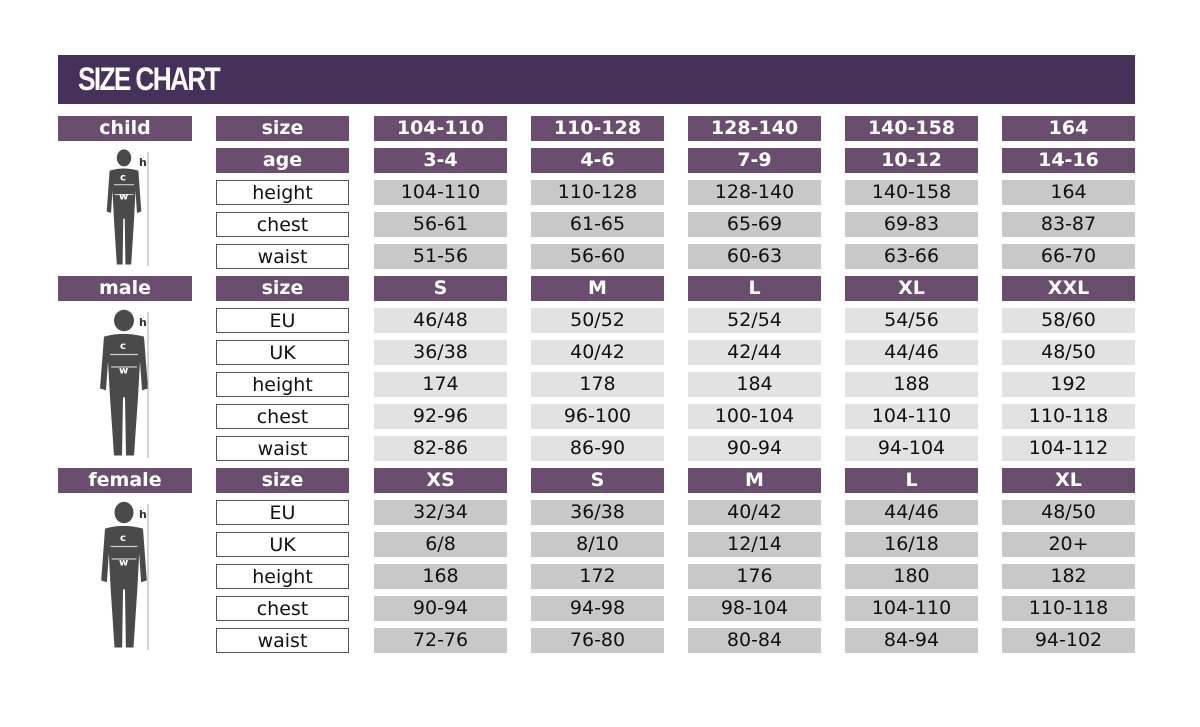 The width and height of the screenshot is (1200, 727). Describe the element at coordinates (597, 128) in the screenshot. I see `header-cell: 110-128` at that location.